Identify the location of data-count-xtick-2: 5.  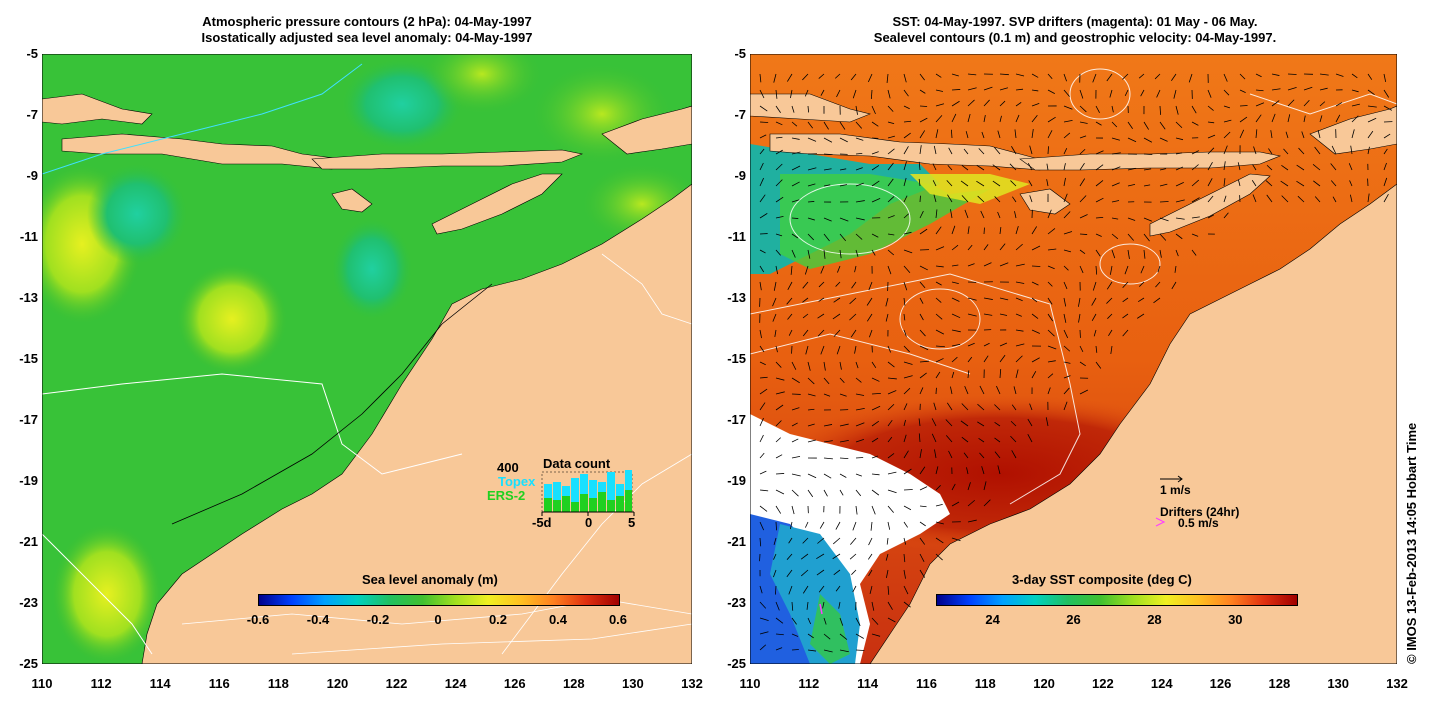
(632, 522).